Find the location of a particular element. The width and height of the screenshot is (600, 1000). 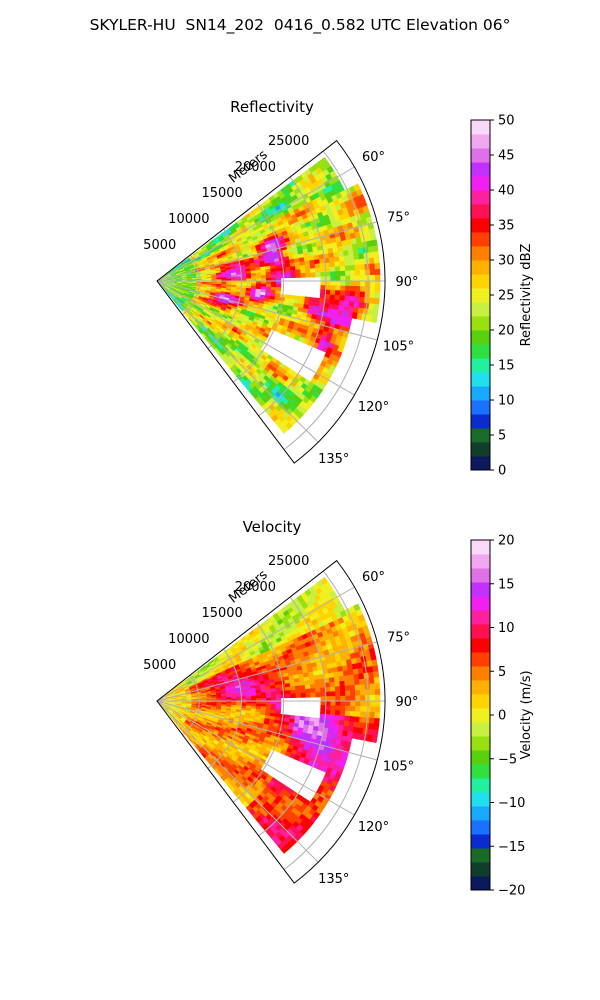

colorbar-tick-label: 25 is located at coordinates (506, 296).